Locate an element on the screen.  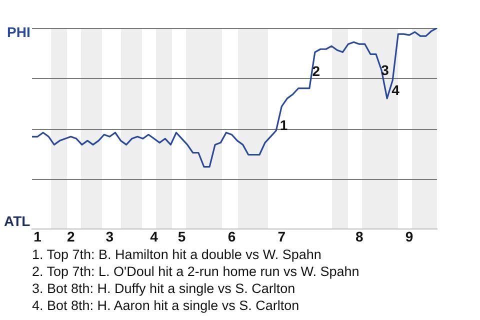
annotation: 2 is located at coordinates (316, 71).